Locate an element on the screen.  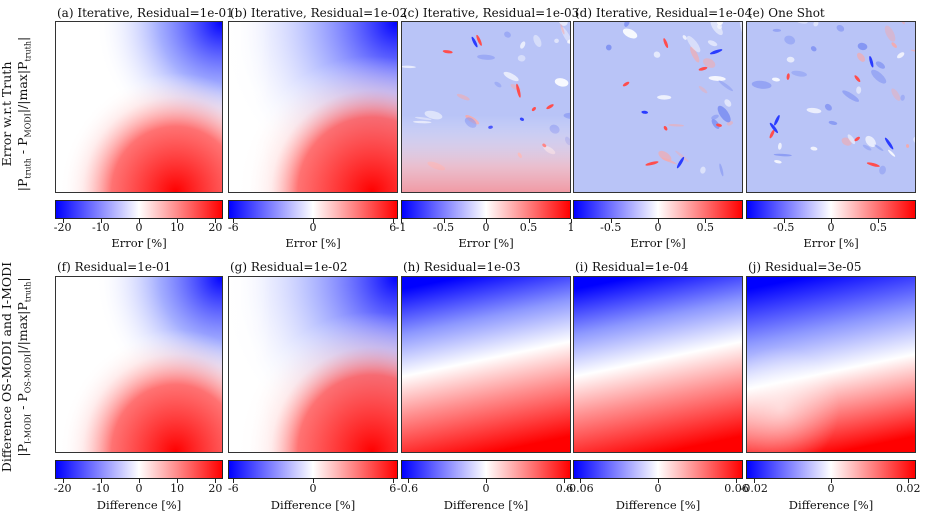
colorbar-tick-label: 0.06 is located at coordinates (736, 488).